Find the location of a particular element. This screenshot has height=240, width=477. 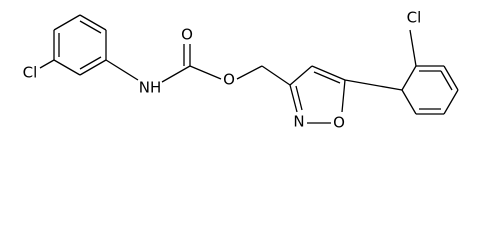

atom-label: N is located at coordinates (298, 122).